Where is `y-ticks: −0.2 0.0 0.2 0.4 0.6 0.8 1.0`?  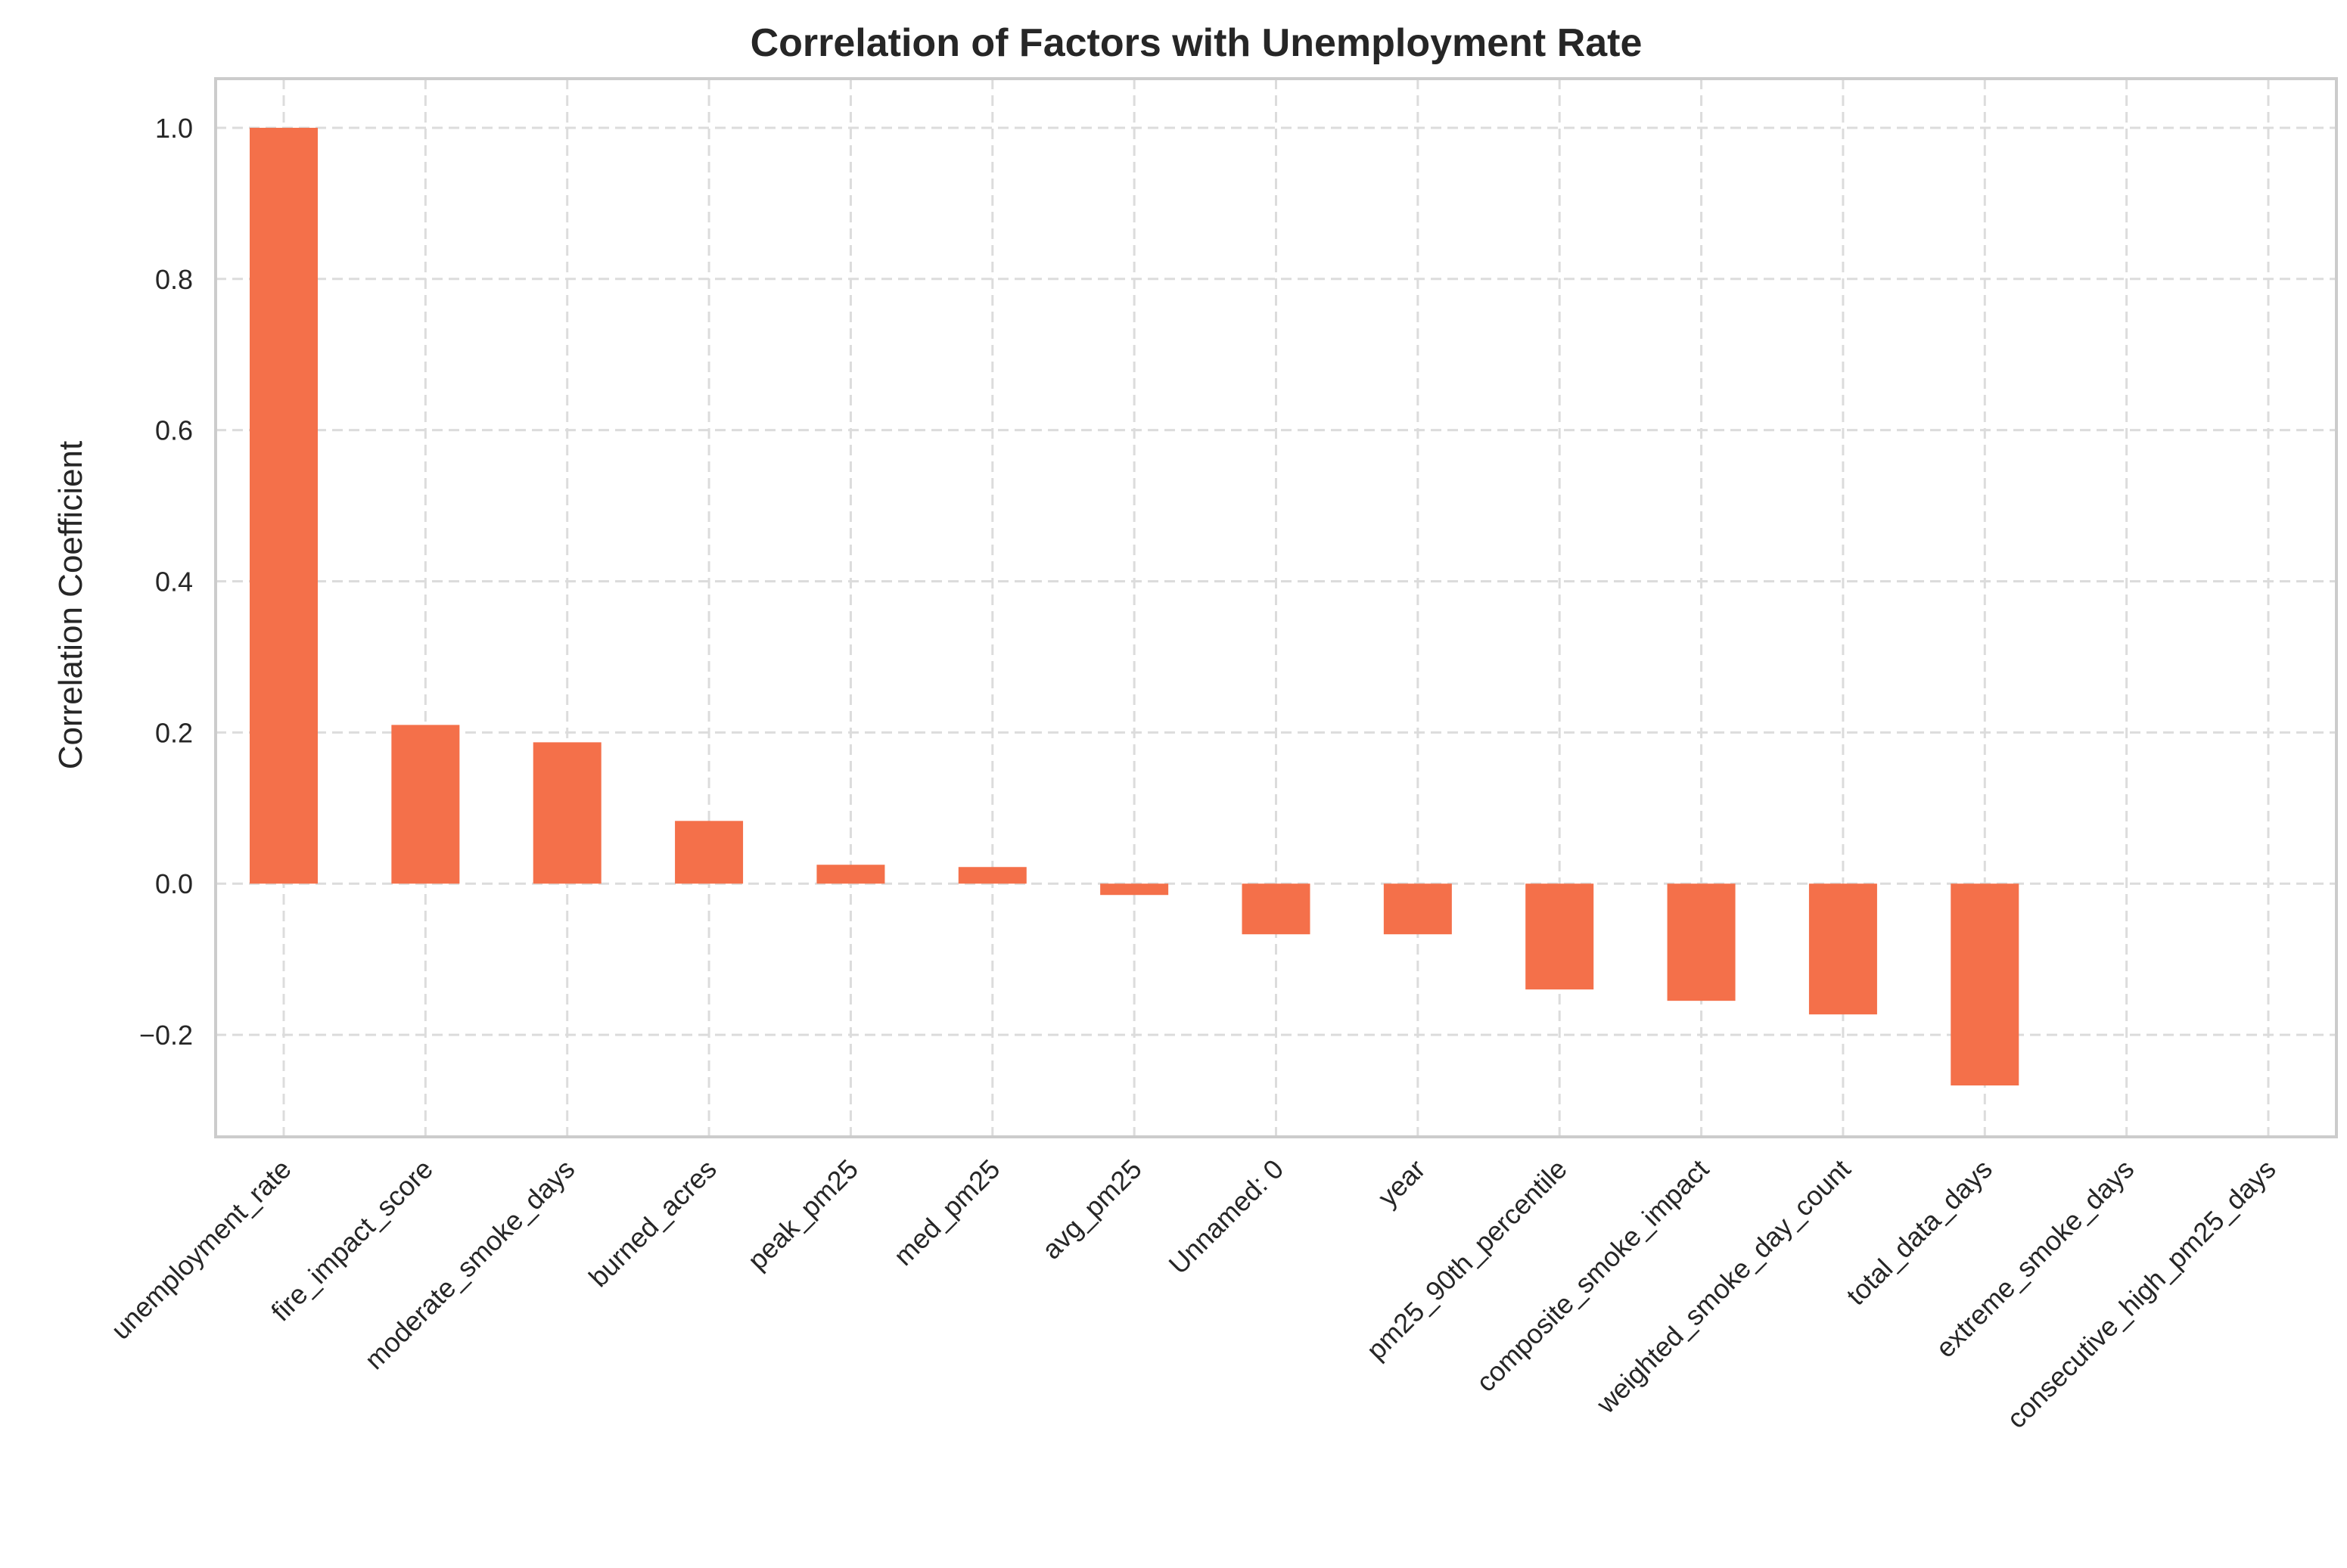
y-ticks: −0.2 0.0 0.2 0.4 0.6 0.8 1.0 is located at coordinates (166, 582).